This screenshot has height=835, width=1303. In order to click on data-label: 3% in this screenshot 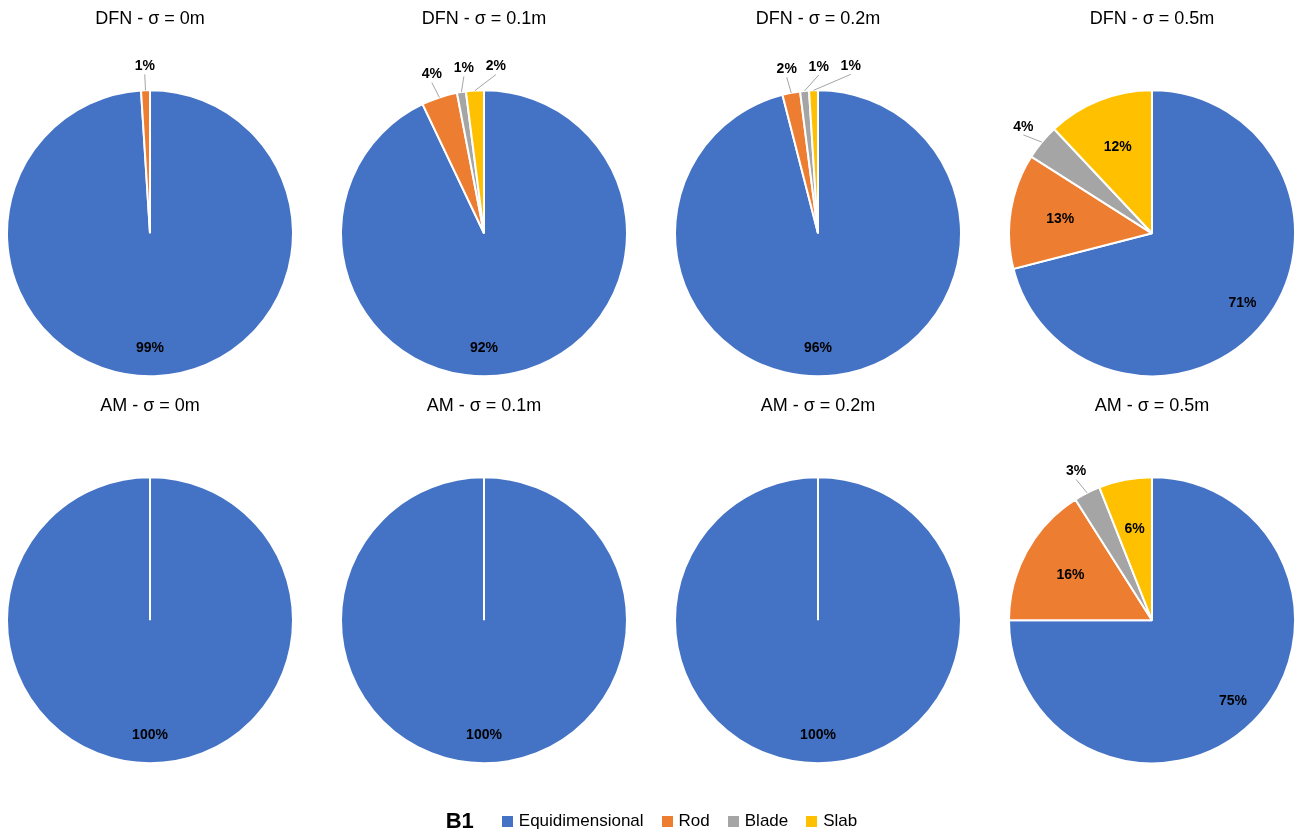, I will do `click(1076, 470)`.